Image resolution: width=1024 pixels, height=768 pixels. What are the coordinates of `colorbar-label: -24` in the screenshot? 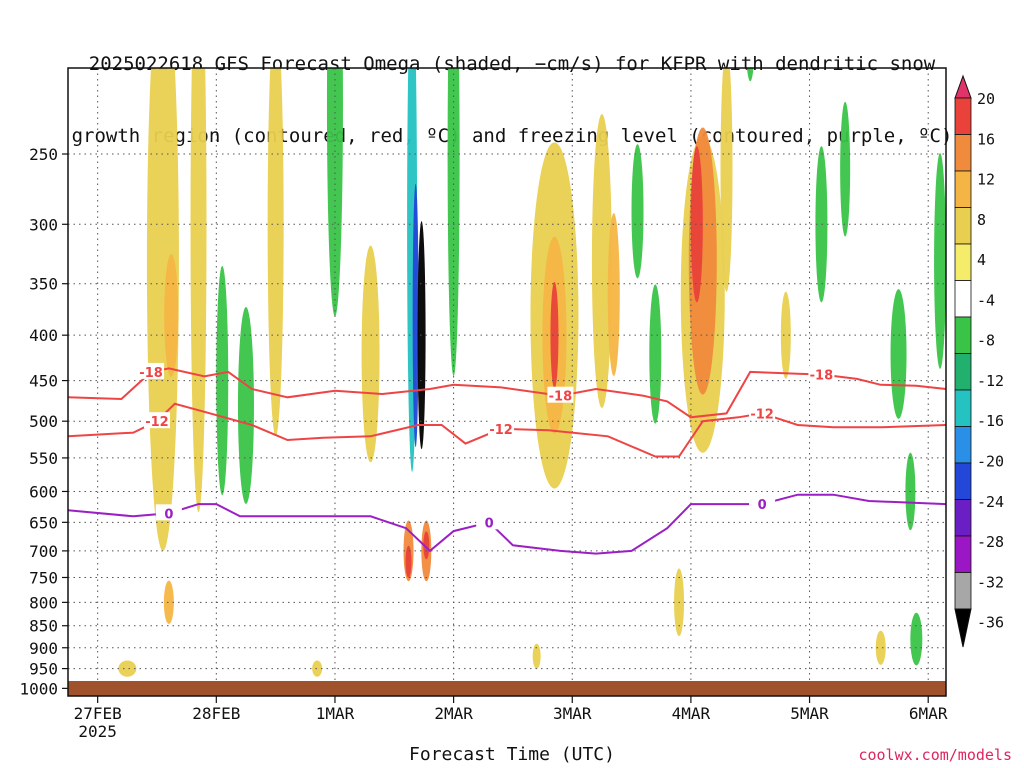 It's located at (990, 502).